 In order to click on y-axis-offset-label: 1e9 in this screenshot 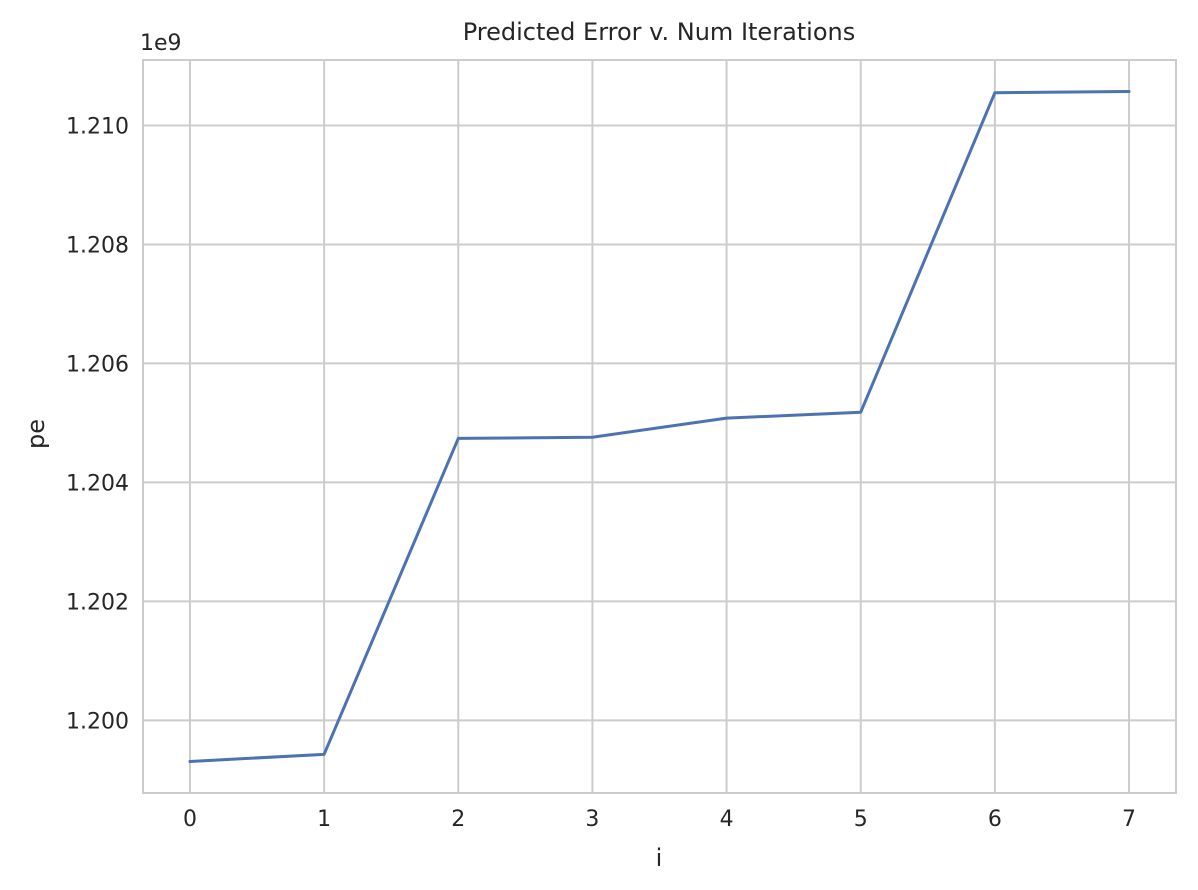, I will do `click(161, 43)`.